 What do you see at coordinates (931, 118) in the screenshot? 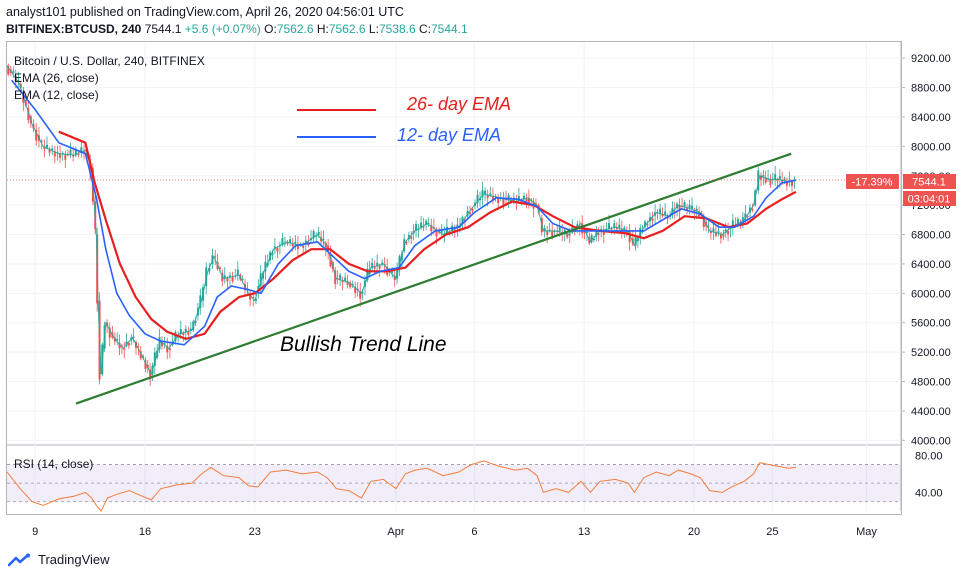
I see `y-tick-label: 8400.00` at bounding box center [931, 118].